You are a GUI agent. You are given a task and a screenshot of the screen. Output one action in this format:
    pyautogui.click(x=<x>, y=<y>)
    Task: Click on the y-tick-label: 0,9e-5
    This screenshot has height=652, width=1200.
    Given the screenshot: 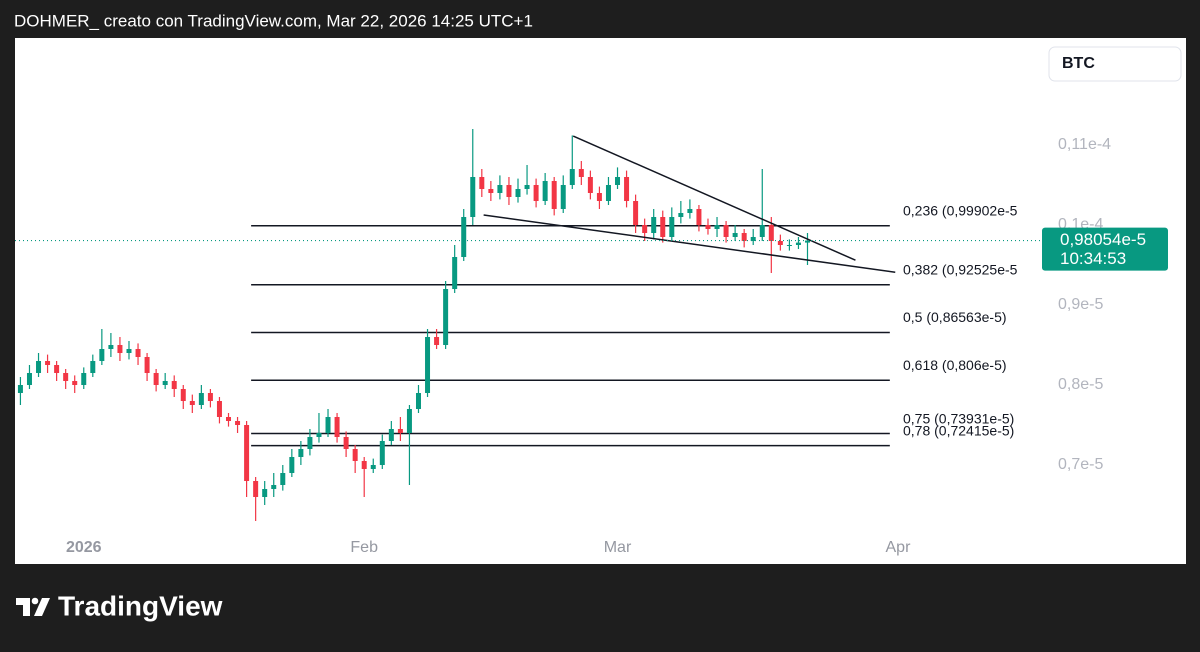 What is the action you would take?
    pyautogui.click(x=1080, y=304)
    